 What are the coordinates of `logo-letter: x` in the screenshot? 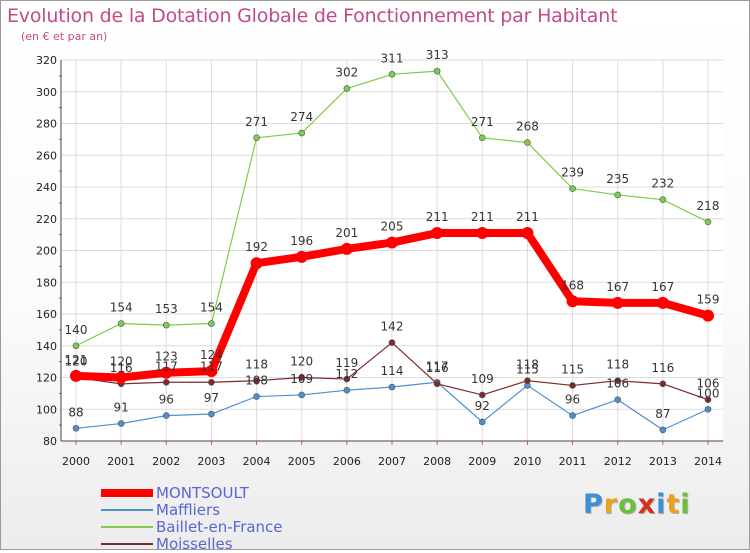 It's located at (647, 504).